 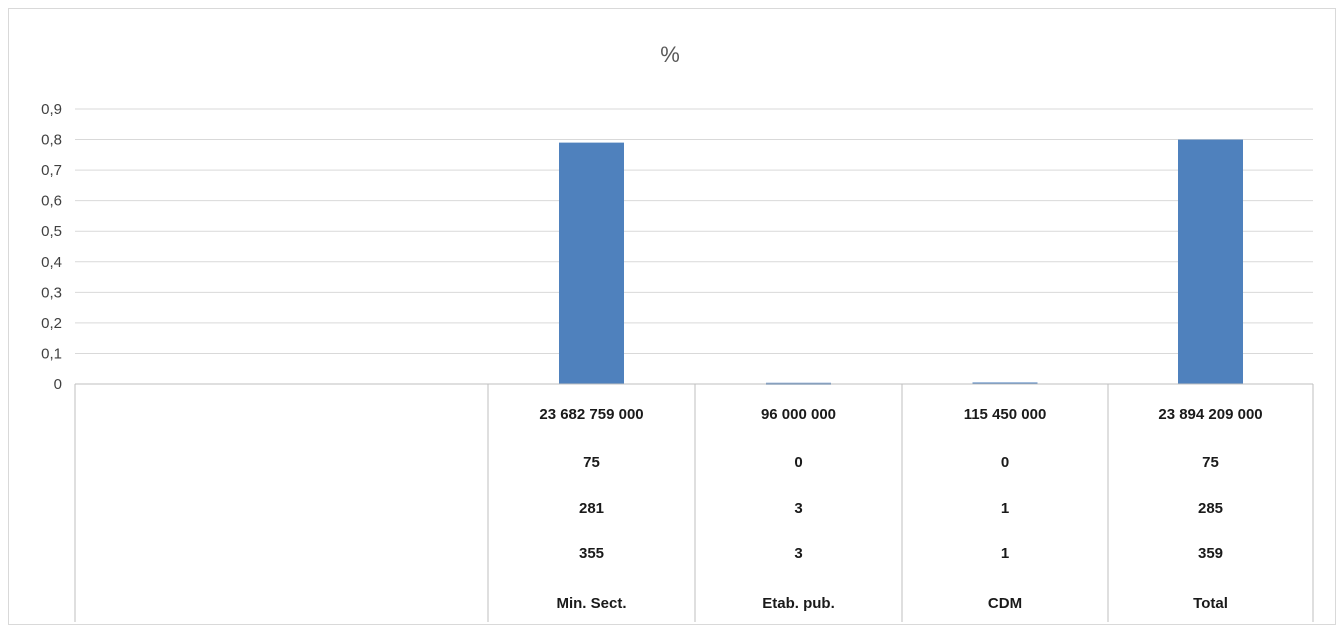 What do you see at coordinates (51, 292) in the screenshot?
I see `y-tick-label: 0,3` at bounding box center [51, 292].